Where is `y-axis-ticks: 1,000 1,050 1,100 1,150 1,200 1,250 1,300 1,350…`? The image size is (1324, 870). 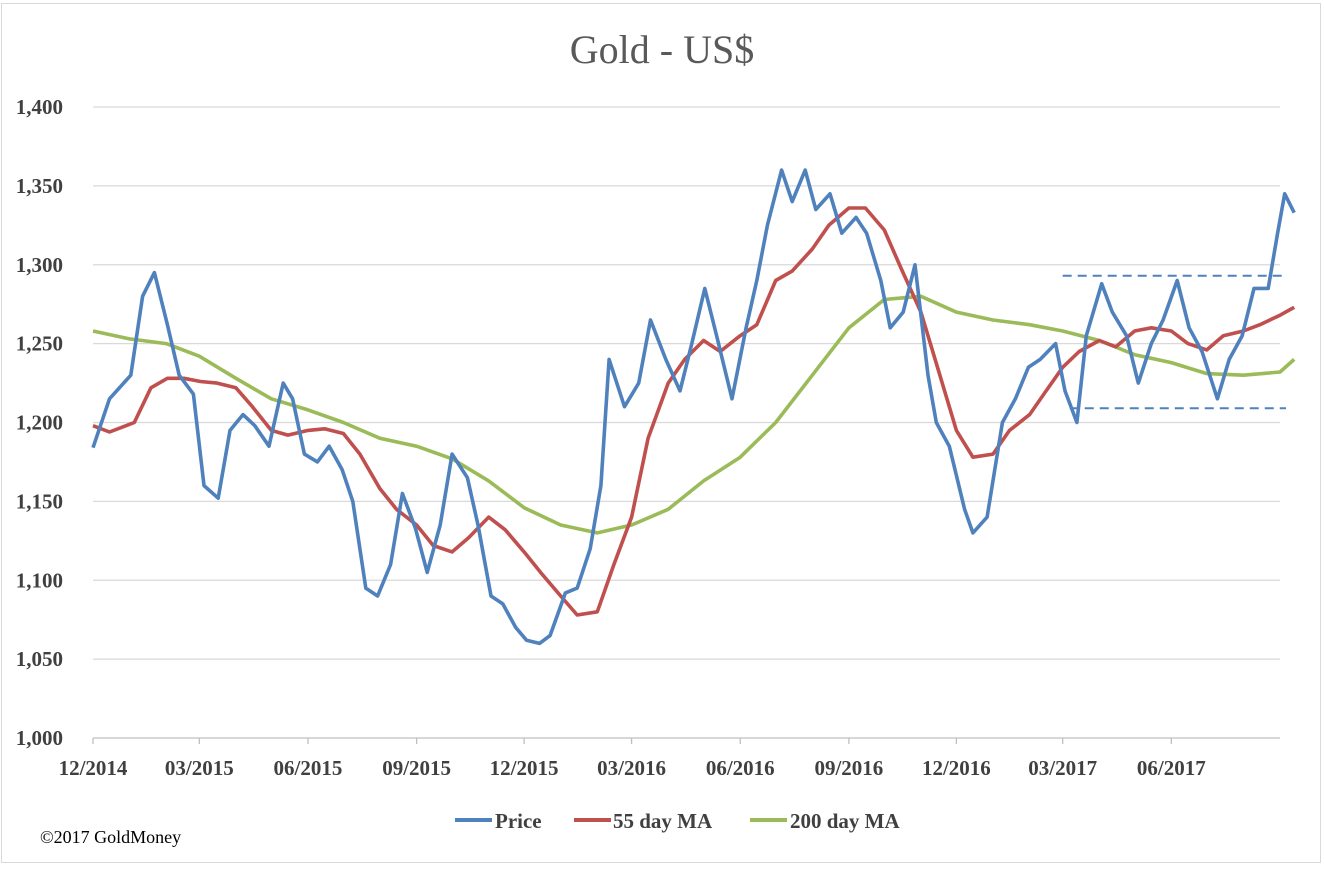
y-axis-ticks: 1,000 1,050 1,100 1,150 1,200 1,250 1,300 1,350… is located at coordinates (39, 422).